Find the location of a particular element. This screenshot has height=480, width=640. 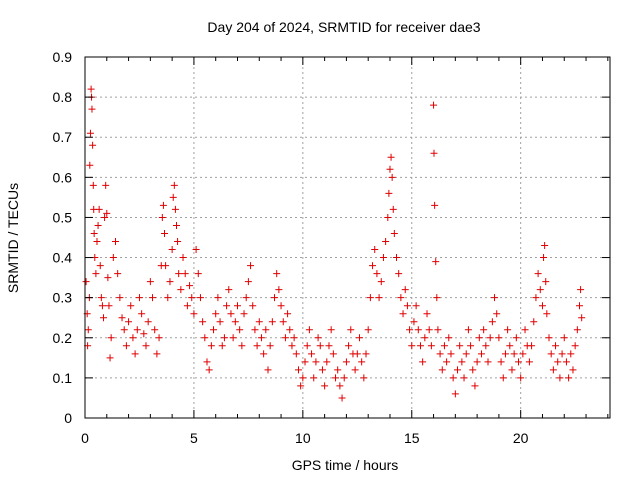

y-tick-label: 0.8 is located at coordinates (63, 97).